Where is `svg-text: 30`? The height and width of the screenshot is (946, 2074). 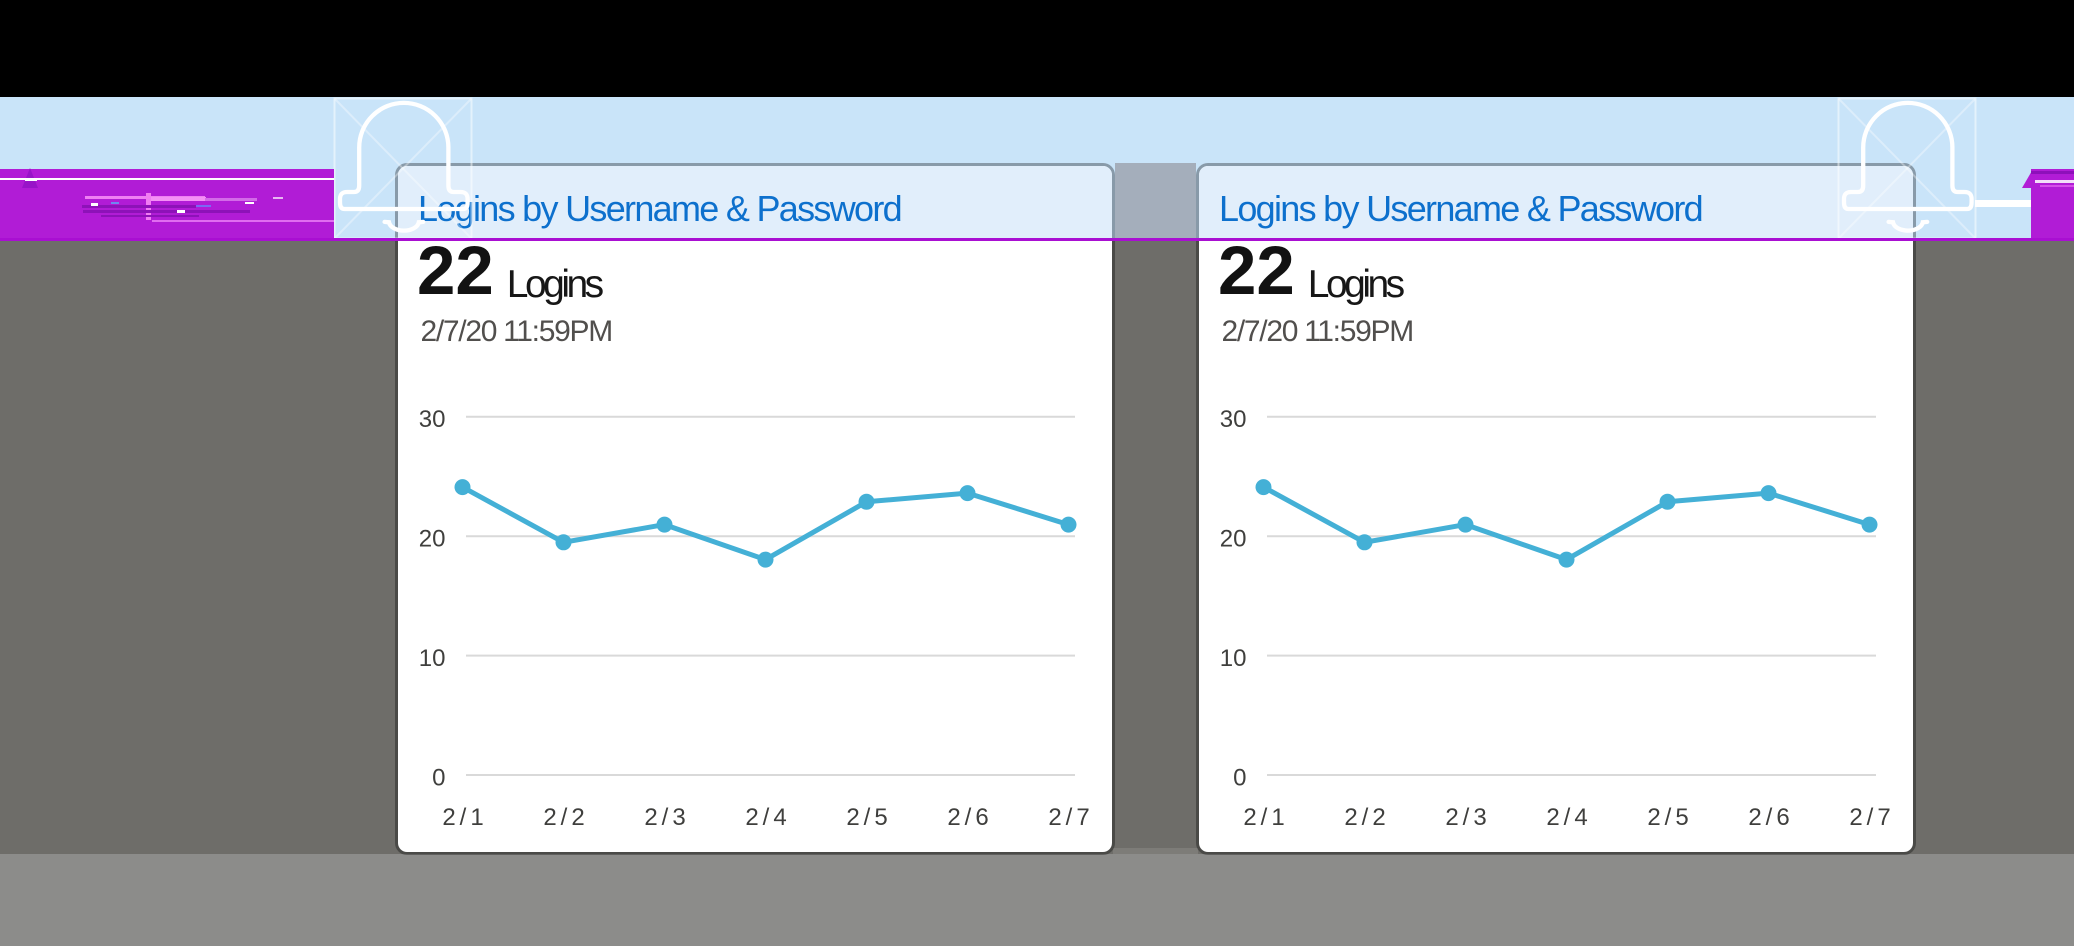
svg-text: 30 is located at coordinates (432, 419).